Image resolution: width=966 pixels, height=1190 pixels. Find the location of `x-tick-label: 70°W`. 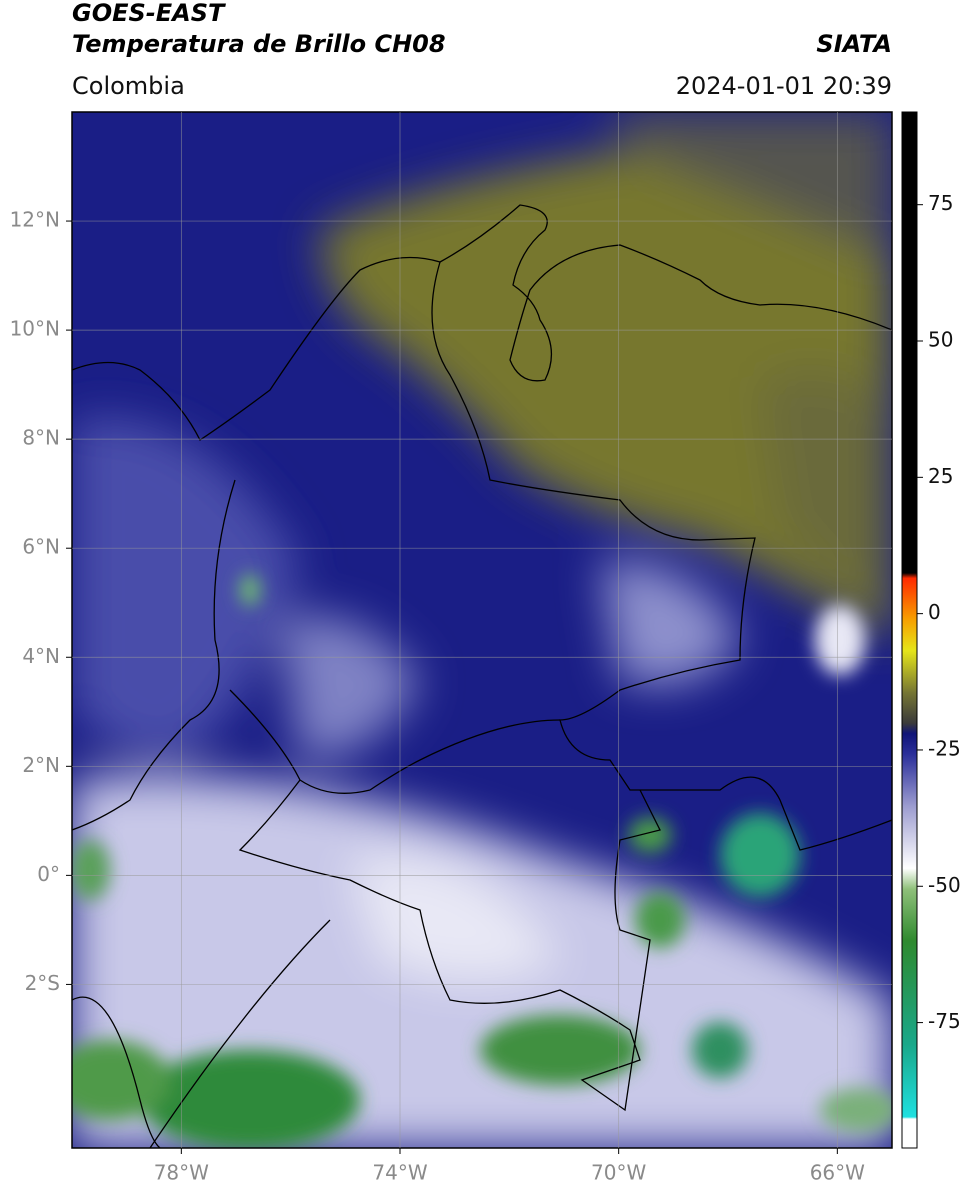

x-tick-label: 70°W is located at coordinates (618, 1173).